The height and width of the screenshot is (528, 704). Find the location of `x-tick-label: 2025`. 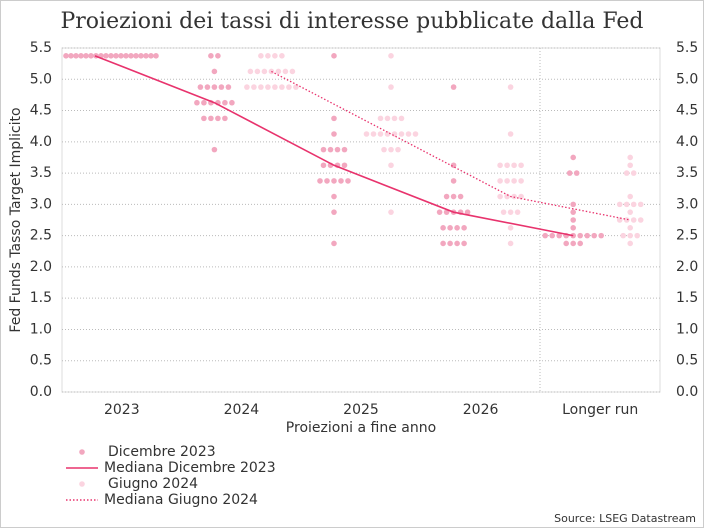

x-tick-label: 2025 is located at coordinates (361, 410).